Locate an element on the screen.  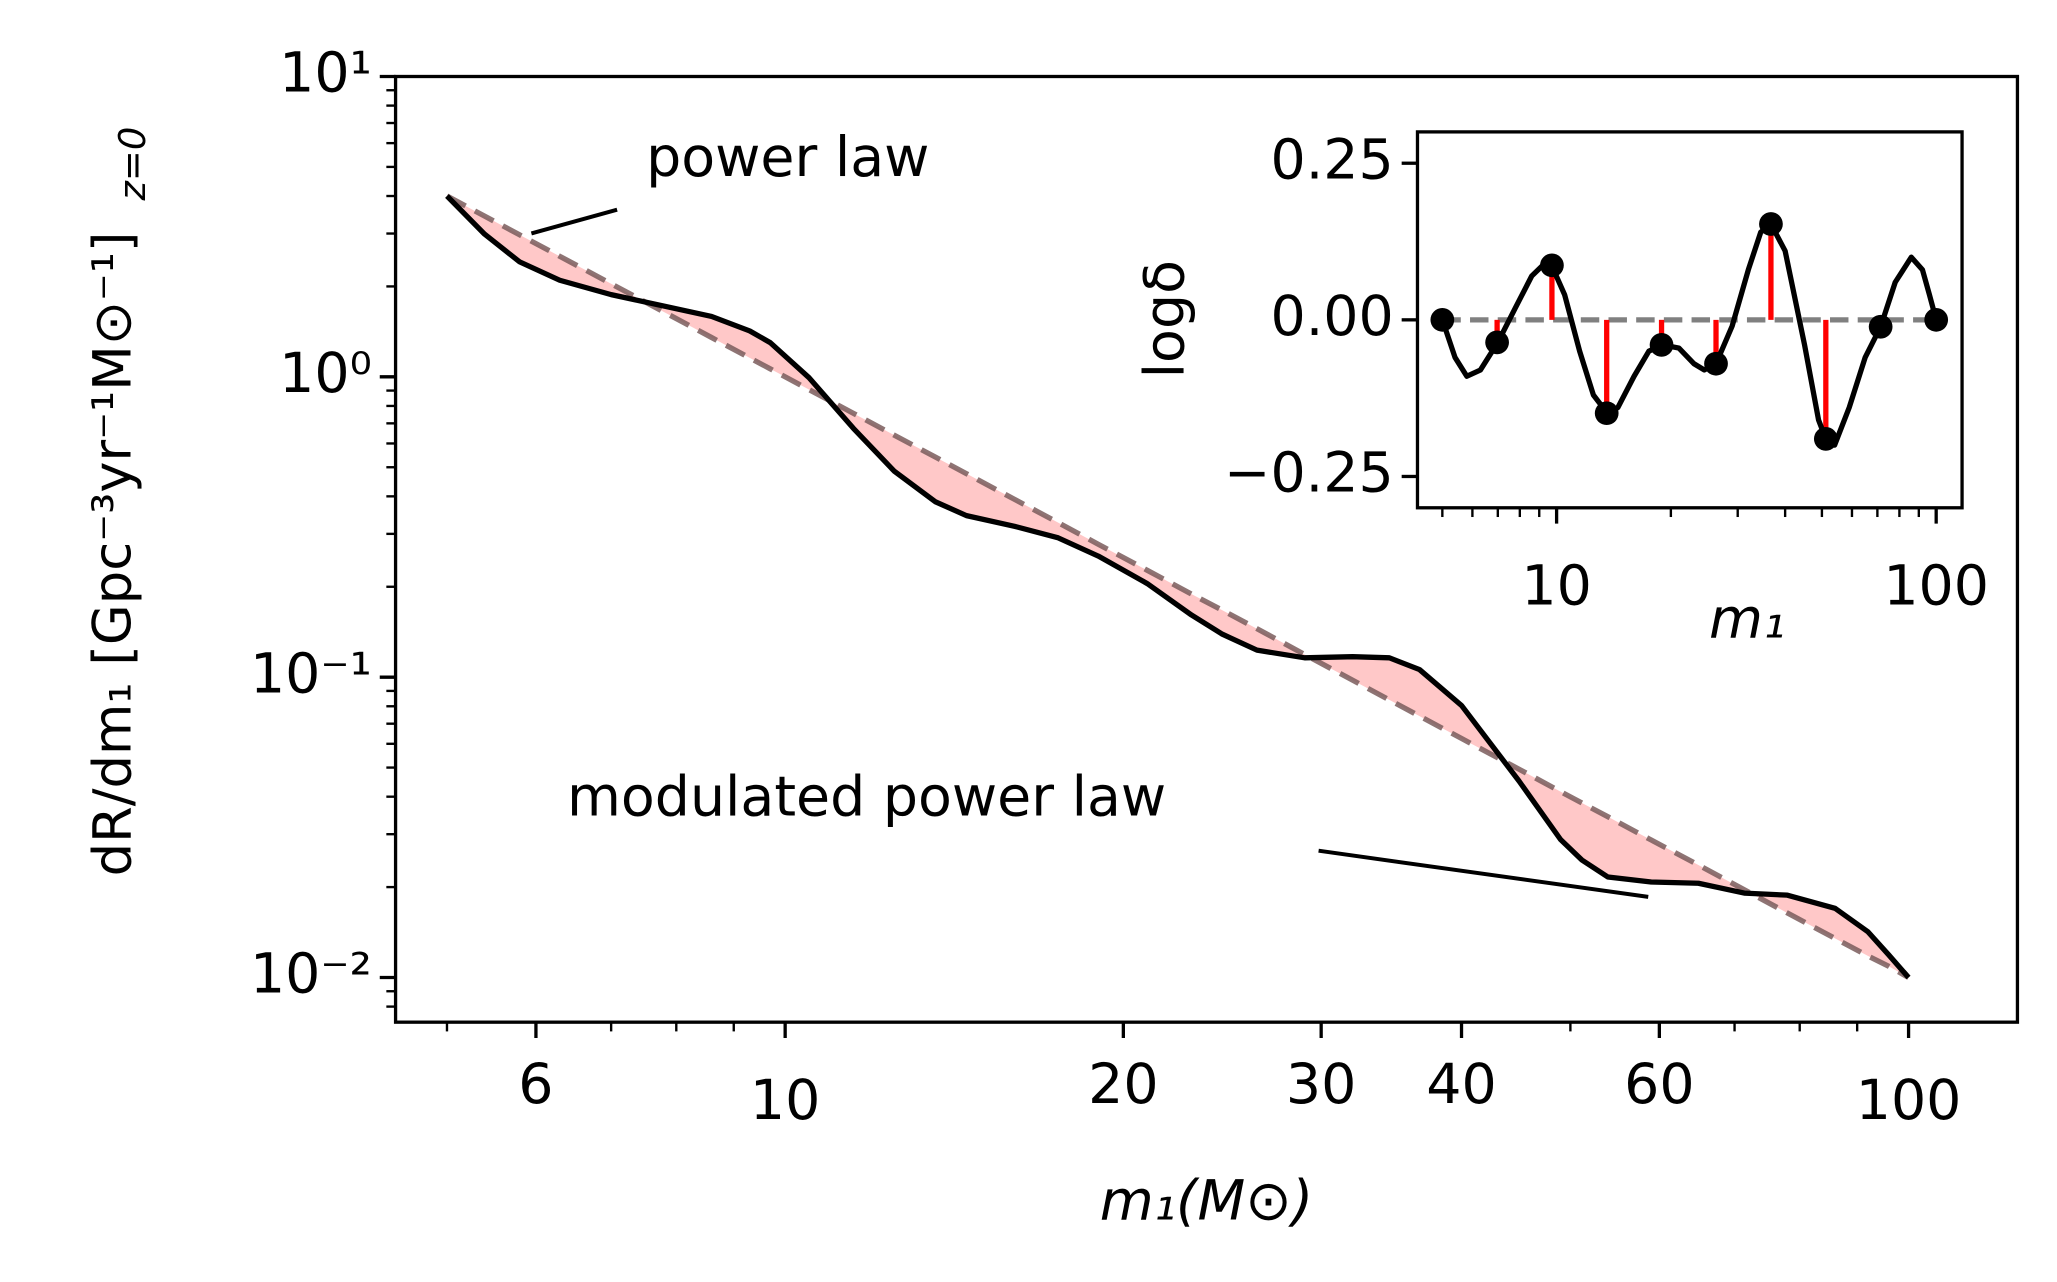
y-axis-label-subscript: z=0 is located at coordinates (132, 164).